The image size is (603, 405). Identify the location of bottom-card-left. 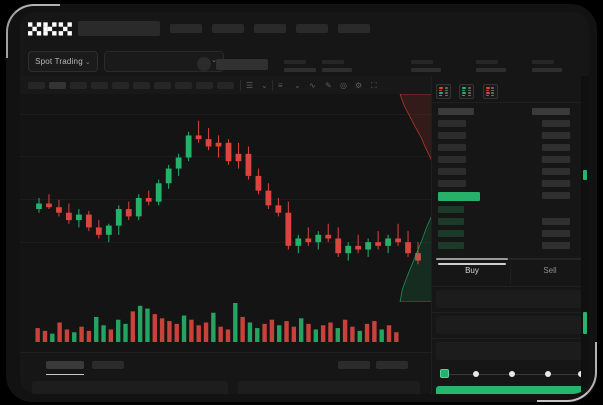
(130, 387).